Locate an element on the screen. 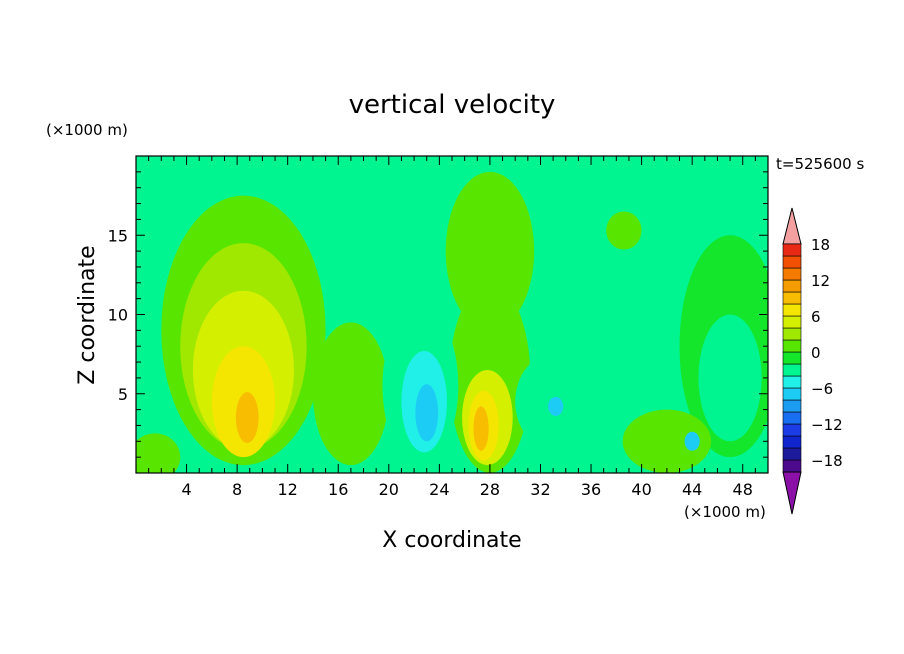 This screenshot has height=654, width=904. colorbar-tick-label: 6 is located at coordinates (816, 317).